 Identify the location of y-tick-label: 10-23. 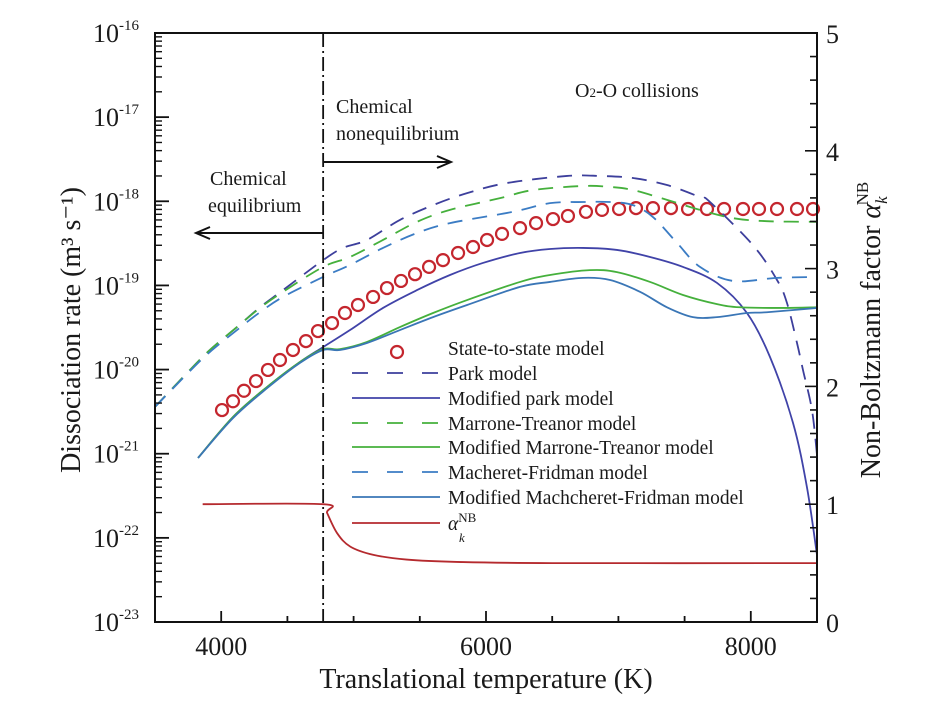
(116, 622).